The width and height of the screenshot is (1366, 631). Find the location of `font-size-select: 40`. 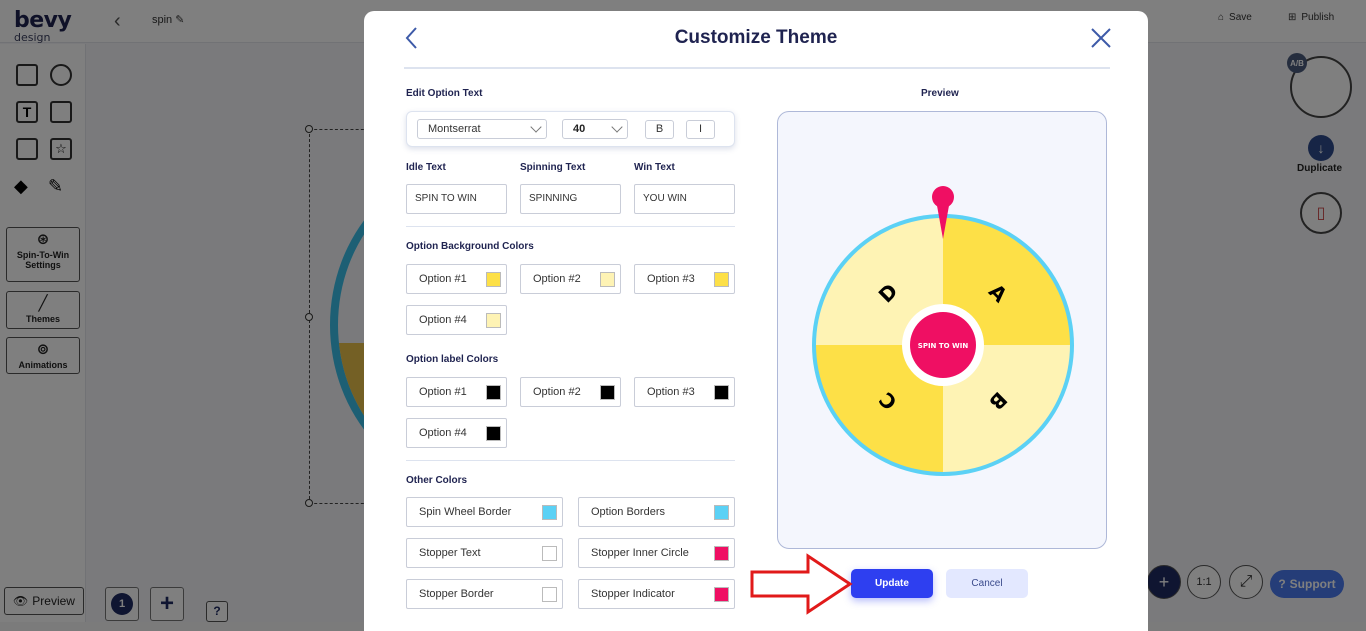

font-size-select: 40 is located at coordinates (595, 129).